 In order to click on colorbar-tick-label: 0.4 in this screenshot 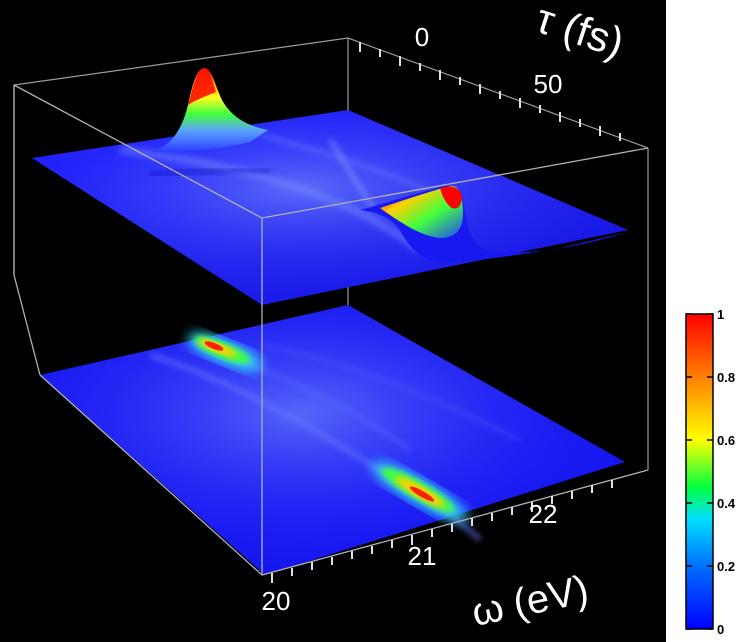, I will do `click(726, 503)`.